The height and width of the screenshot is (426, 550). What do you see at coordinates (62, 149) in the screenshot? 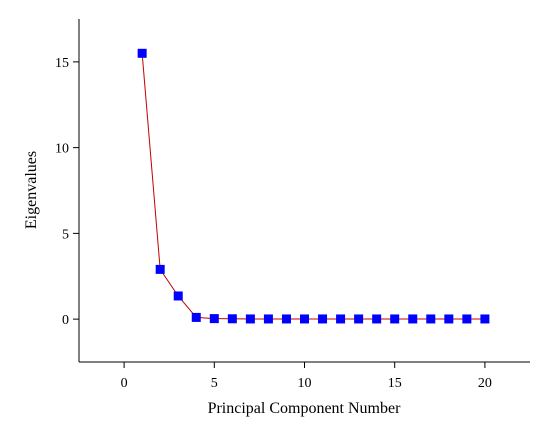
I see `y-tick-label: 10` at bounding box center [62, 149].